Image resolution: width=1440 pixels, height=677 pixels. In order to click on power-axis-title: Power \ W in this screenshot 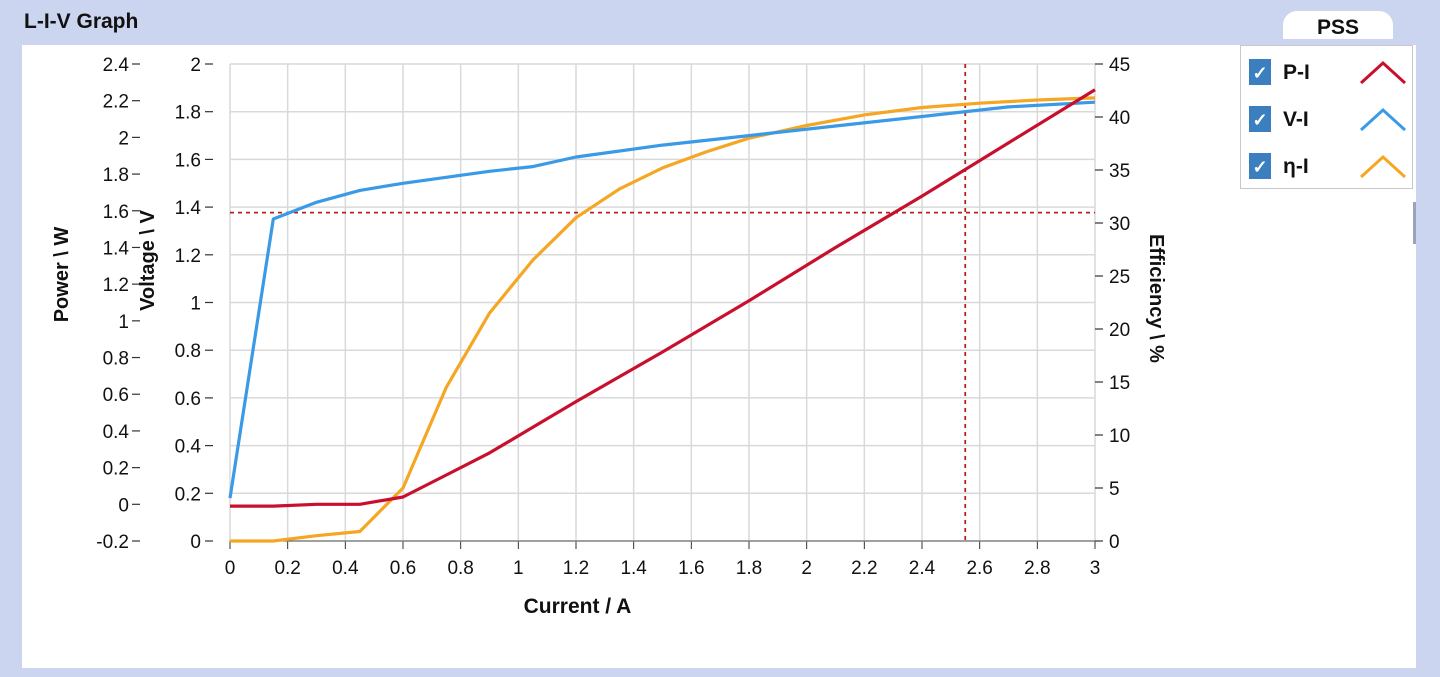, I will do `click(62, 275)`.